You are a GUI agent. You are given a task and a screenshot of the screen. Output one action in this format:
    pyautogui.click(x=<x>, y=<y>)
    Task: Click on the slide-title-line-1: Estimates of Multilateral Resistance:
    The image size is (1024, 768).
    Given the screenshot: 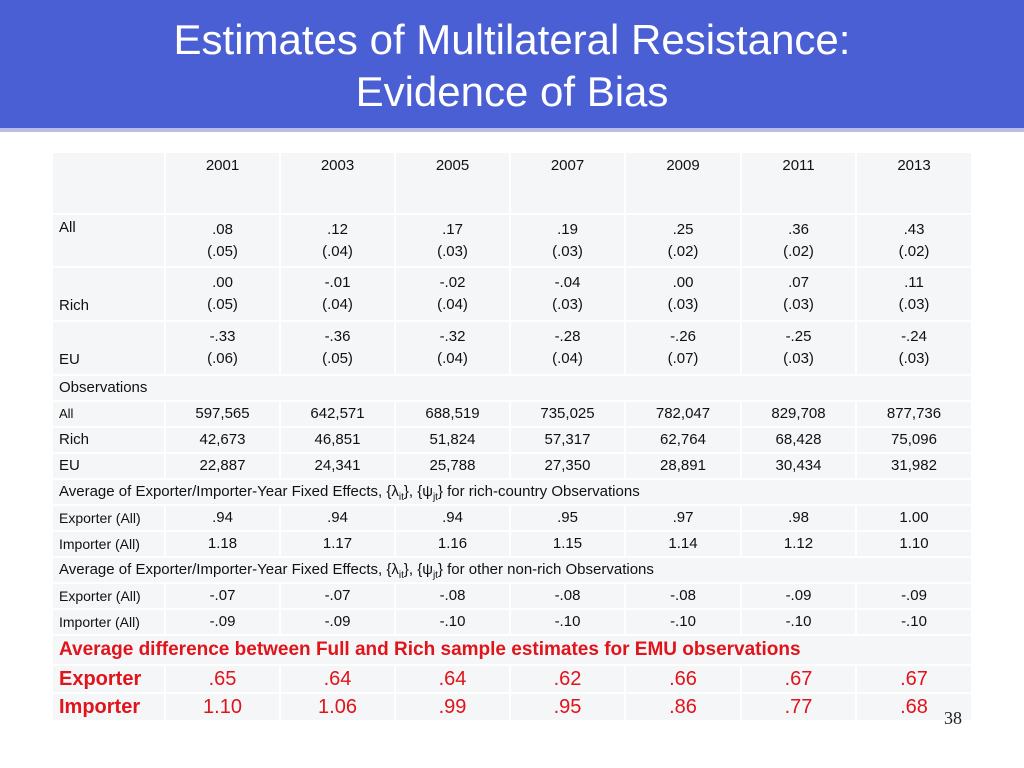 What is the action you would take?
    pyautogui.click(x=512, y=39)
    